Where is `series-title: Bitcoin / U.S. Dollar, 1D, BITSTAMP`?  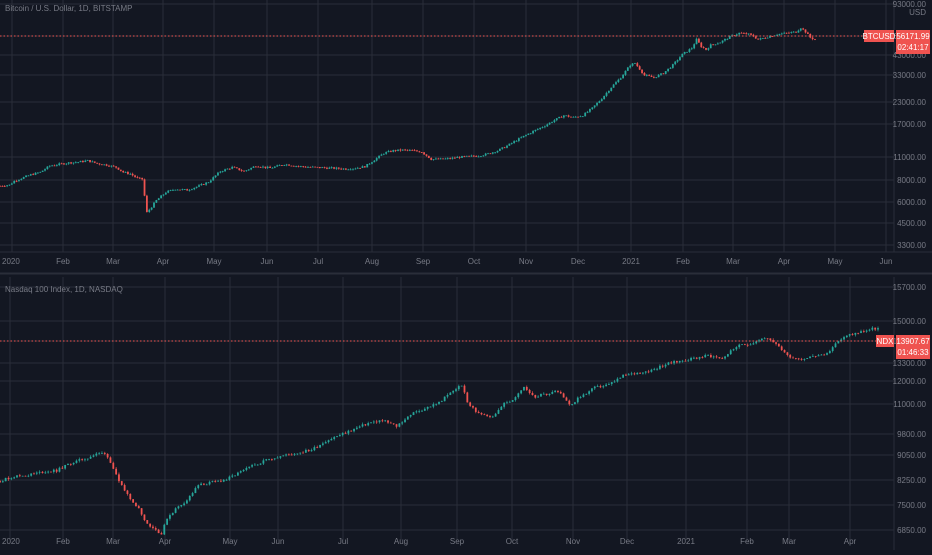
series-title: Bitcoin / U.S. Dollar, 1D, BITSTAMP is located at coordinates (68, 8).